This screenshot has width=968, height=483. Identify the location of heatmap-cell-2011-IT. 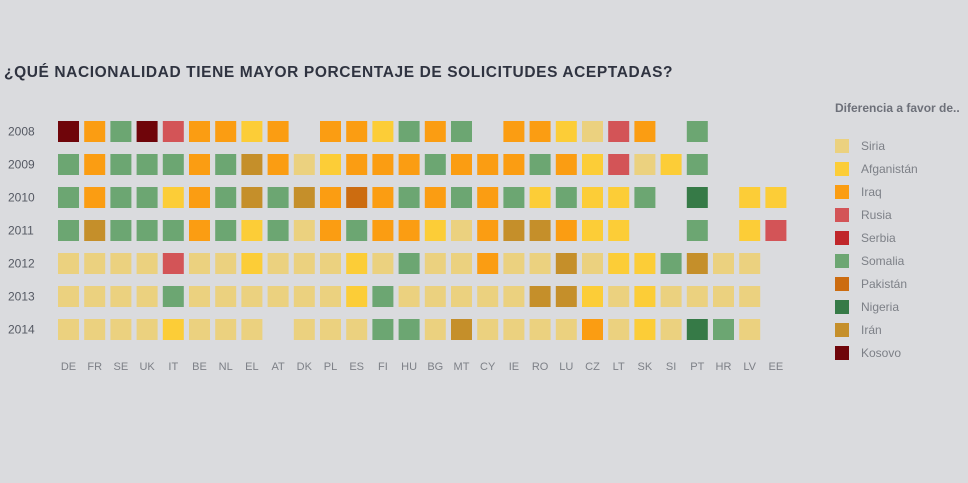
(173, 230).